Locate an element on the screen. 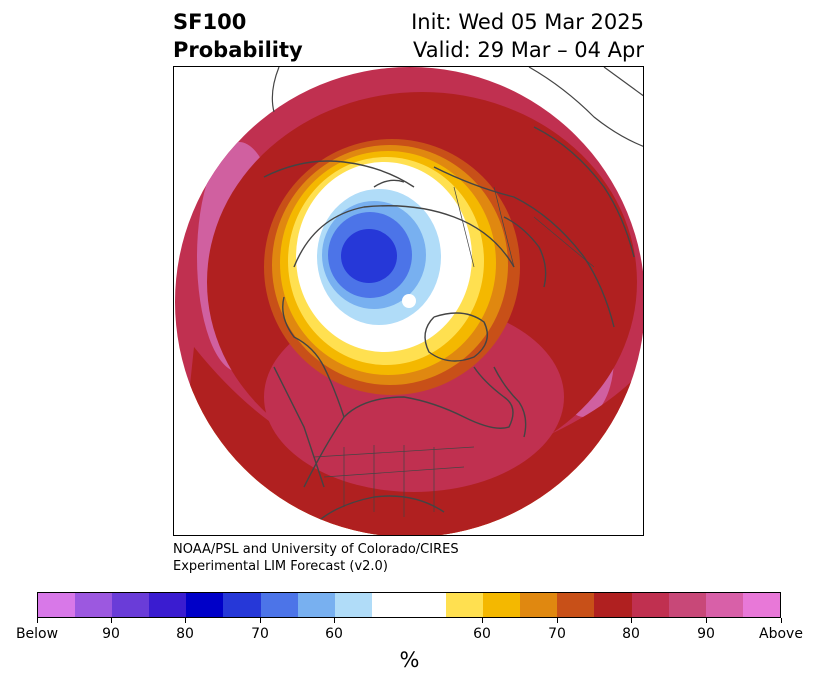  valid-date: Valid: 29 Mar – 04 Apr is located at coordinates (528, 50).